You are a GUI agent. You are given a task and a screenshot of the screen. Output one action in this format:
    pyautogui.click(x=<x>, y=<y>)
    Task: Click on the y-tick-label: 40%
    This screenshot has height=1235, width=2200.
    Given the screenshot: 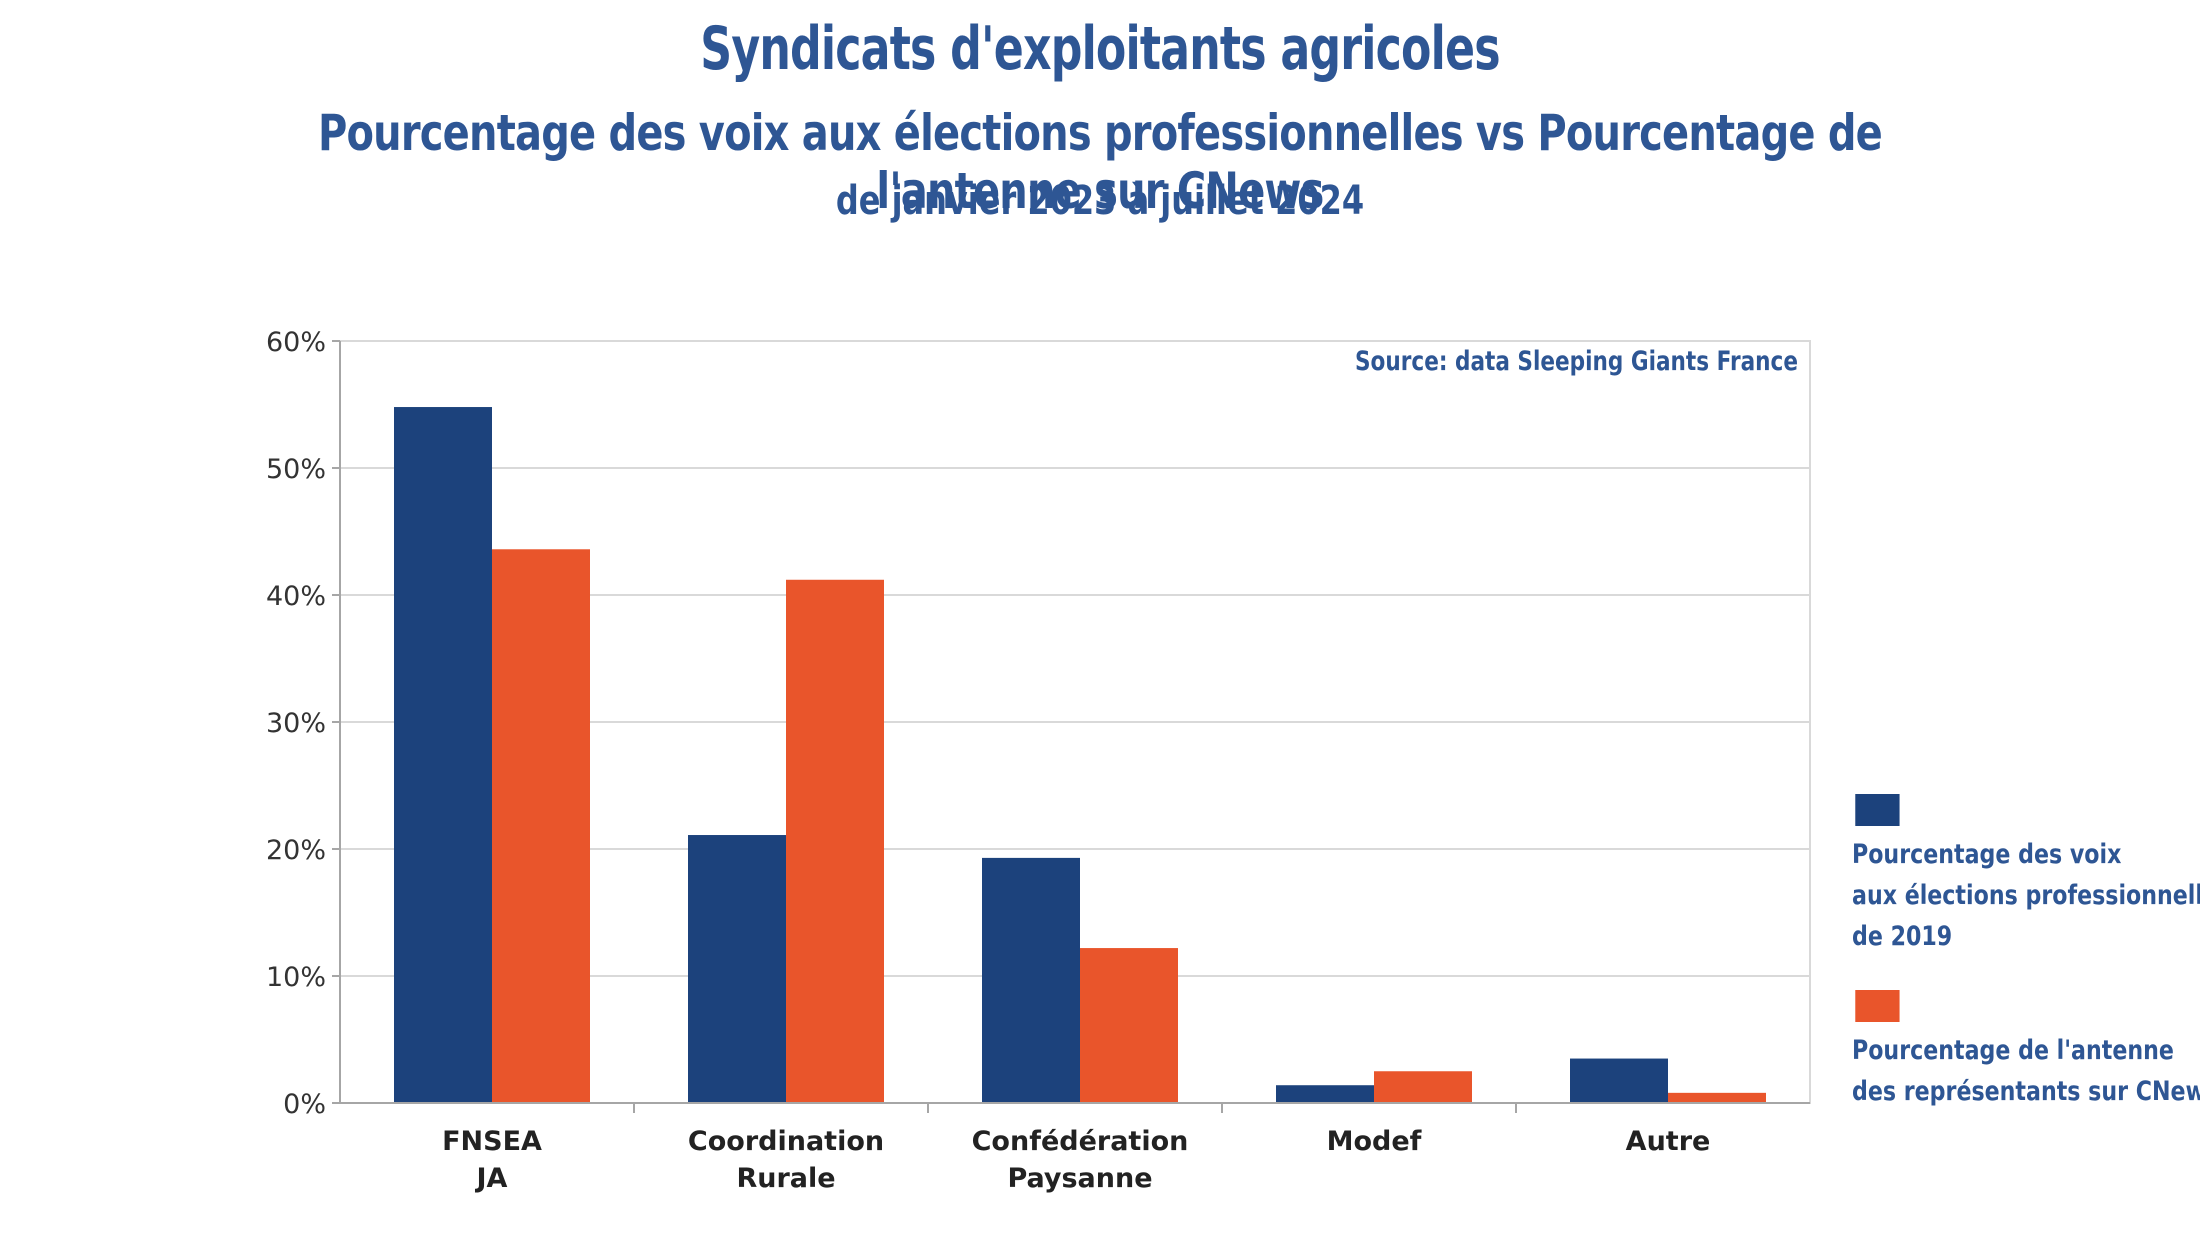 What is the action you would take?
    pyautogui.click(x=296, y=596)
    